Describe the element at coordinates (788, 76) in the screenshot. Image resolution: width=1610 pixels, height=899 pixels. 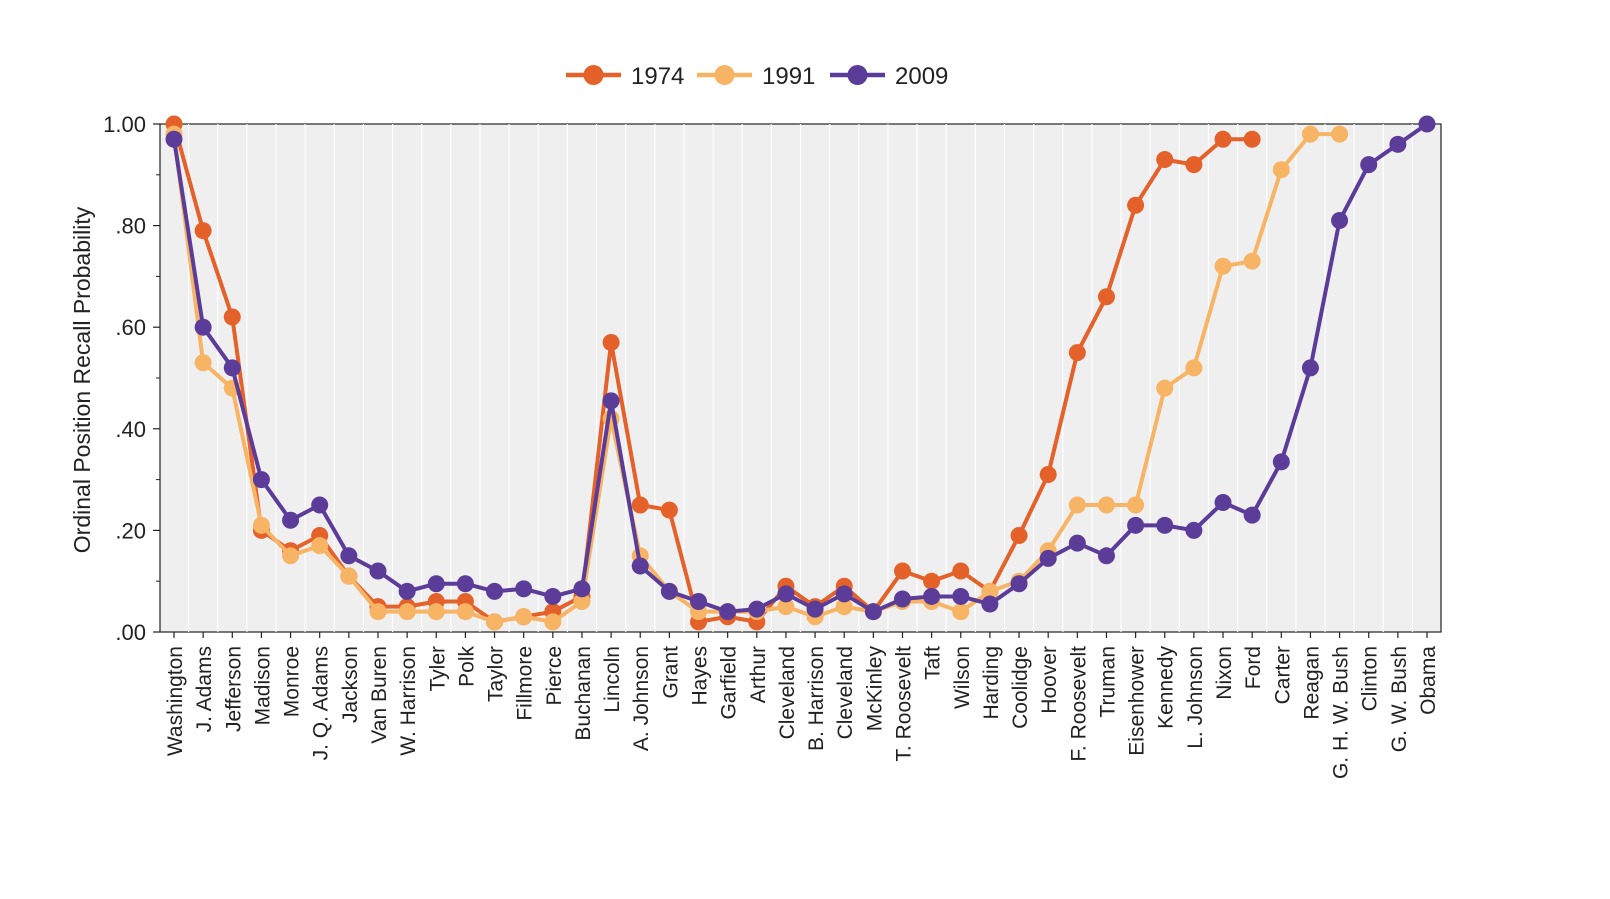
I see `legend-label: 1991` at that location.